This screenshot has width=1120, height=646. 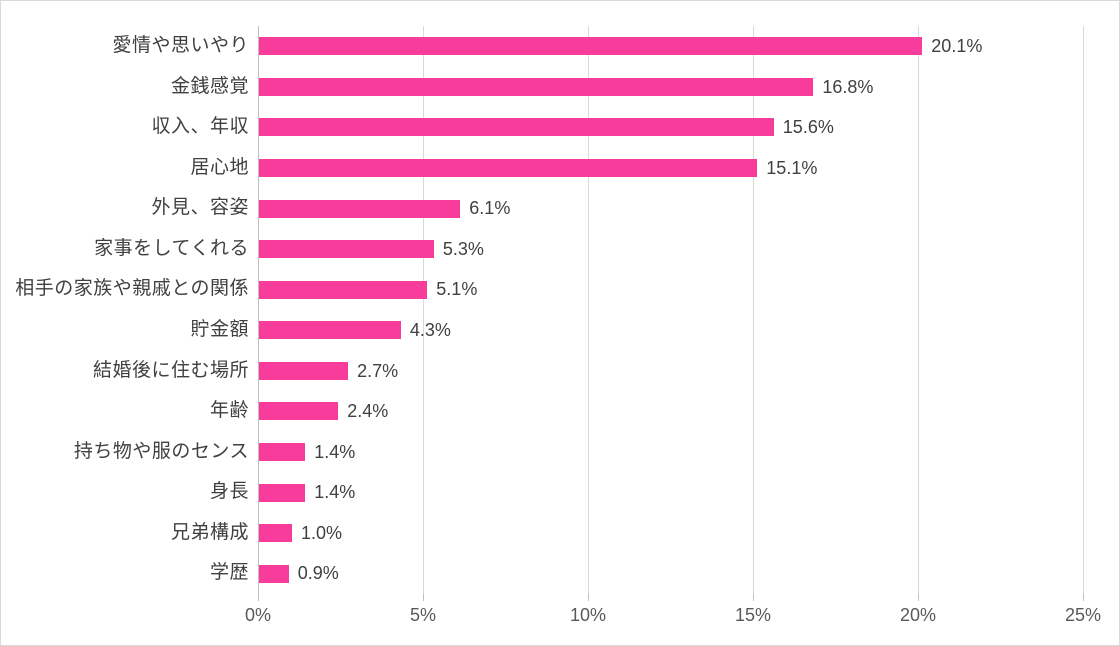 What do you see at coordinates (422, 615) in the screenshot?
I see `x-axis-tick-label: 5%` at bounding box center [422, 615].